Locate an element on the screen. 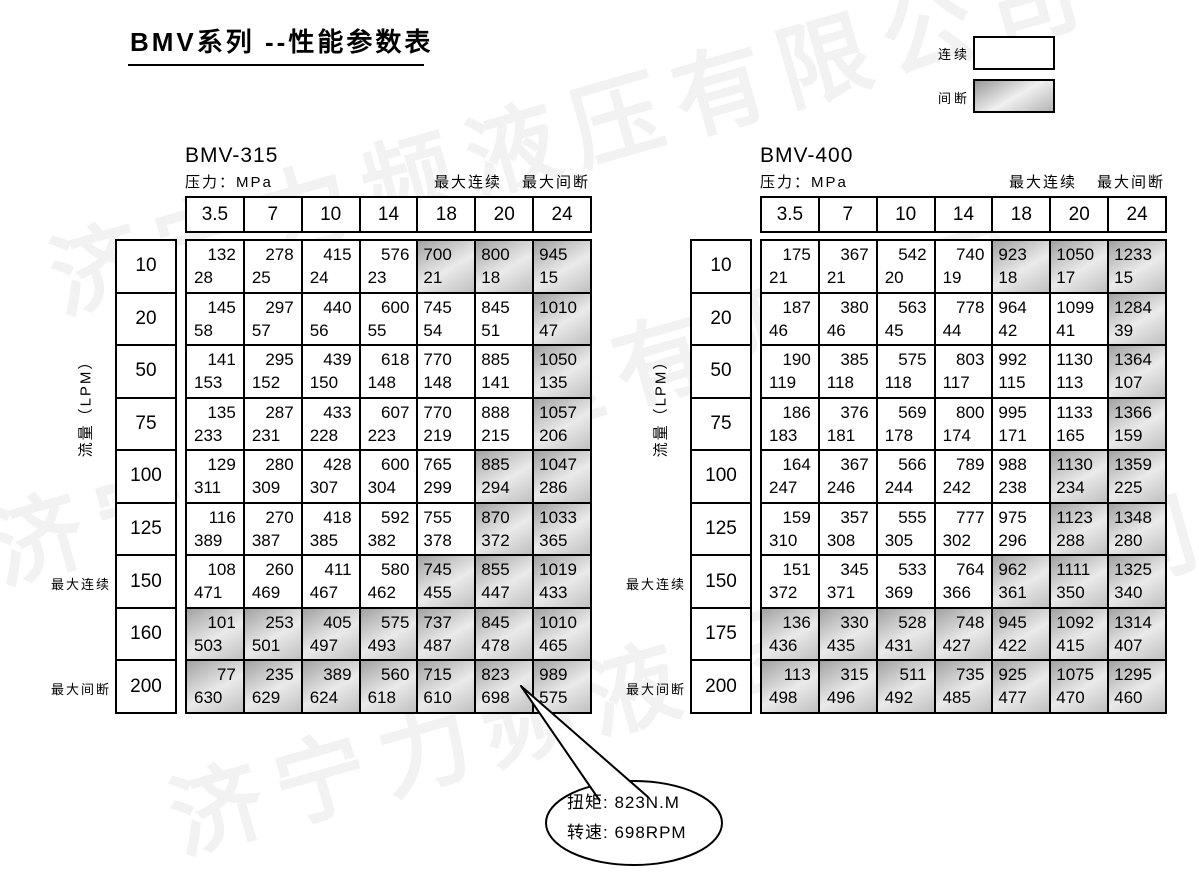 The width and height of the screenshot is (1199, 876). torque-value: 164 is located at coordinates (796, 465).